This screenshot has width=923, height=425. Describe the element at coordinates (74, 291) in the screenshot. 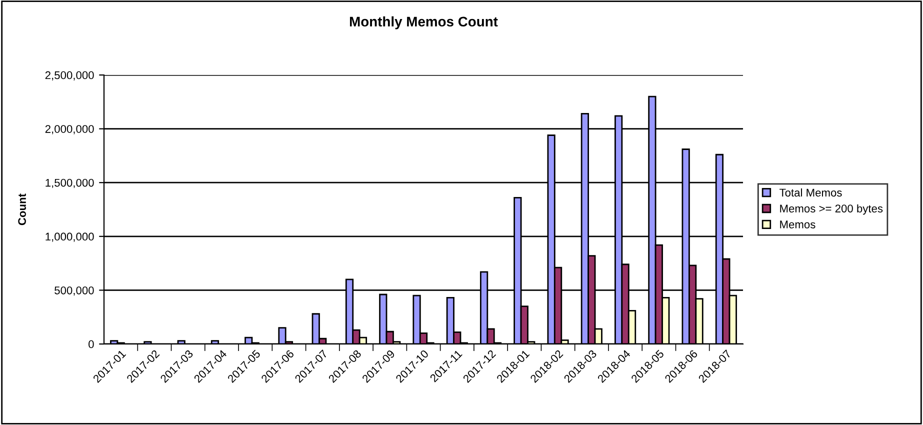

I see `y-tick-label: 500,000` at that location.